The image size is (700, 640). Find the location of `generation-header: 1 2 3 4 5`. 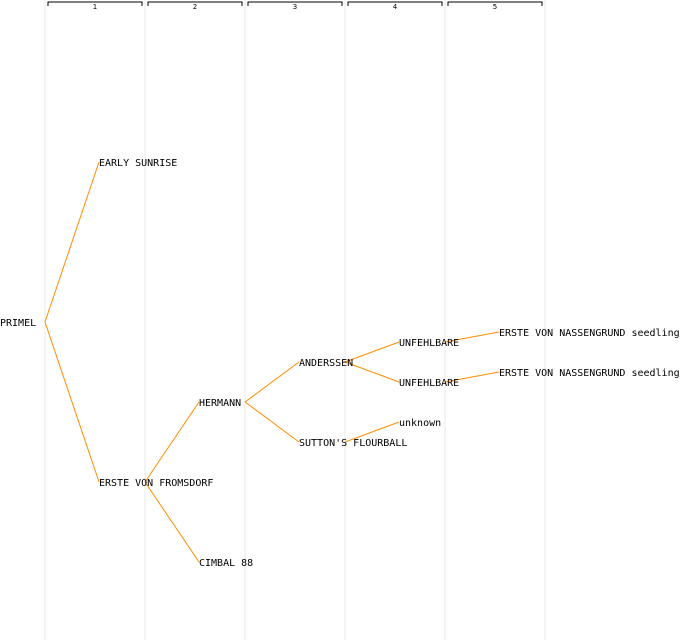

generation-header: 1 2 3 4 5 is located at coordinates (295, 6).